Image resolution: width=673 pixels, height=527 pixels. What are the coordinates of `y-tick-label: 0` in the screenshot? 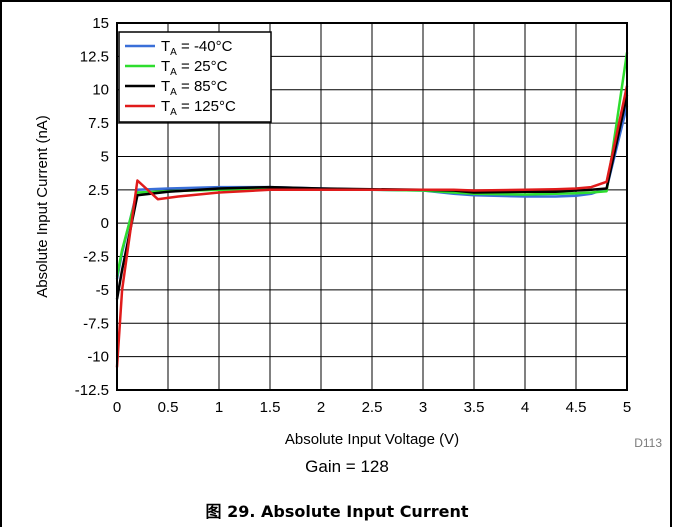 It's located at (105, 223).